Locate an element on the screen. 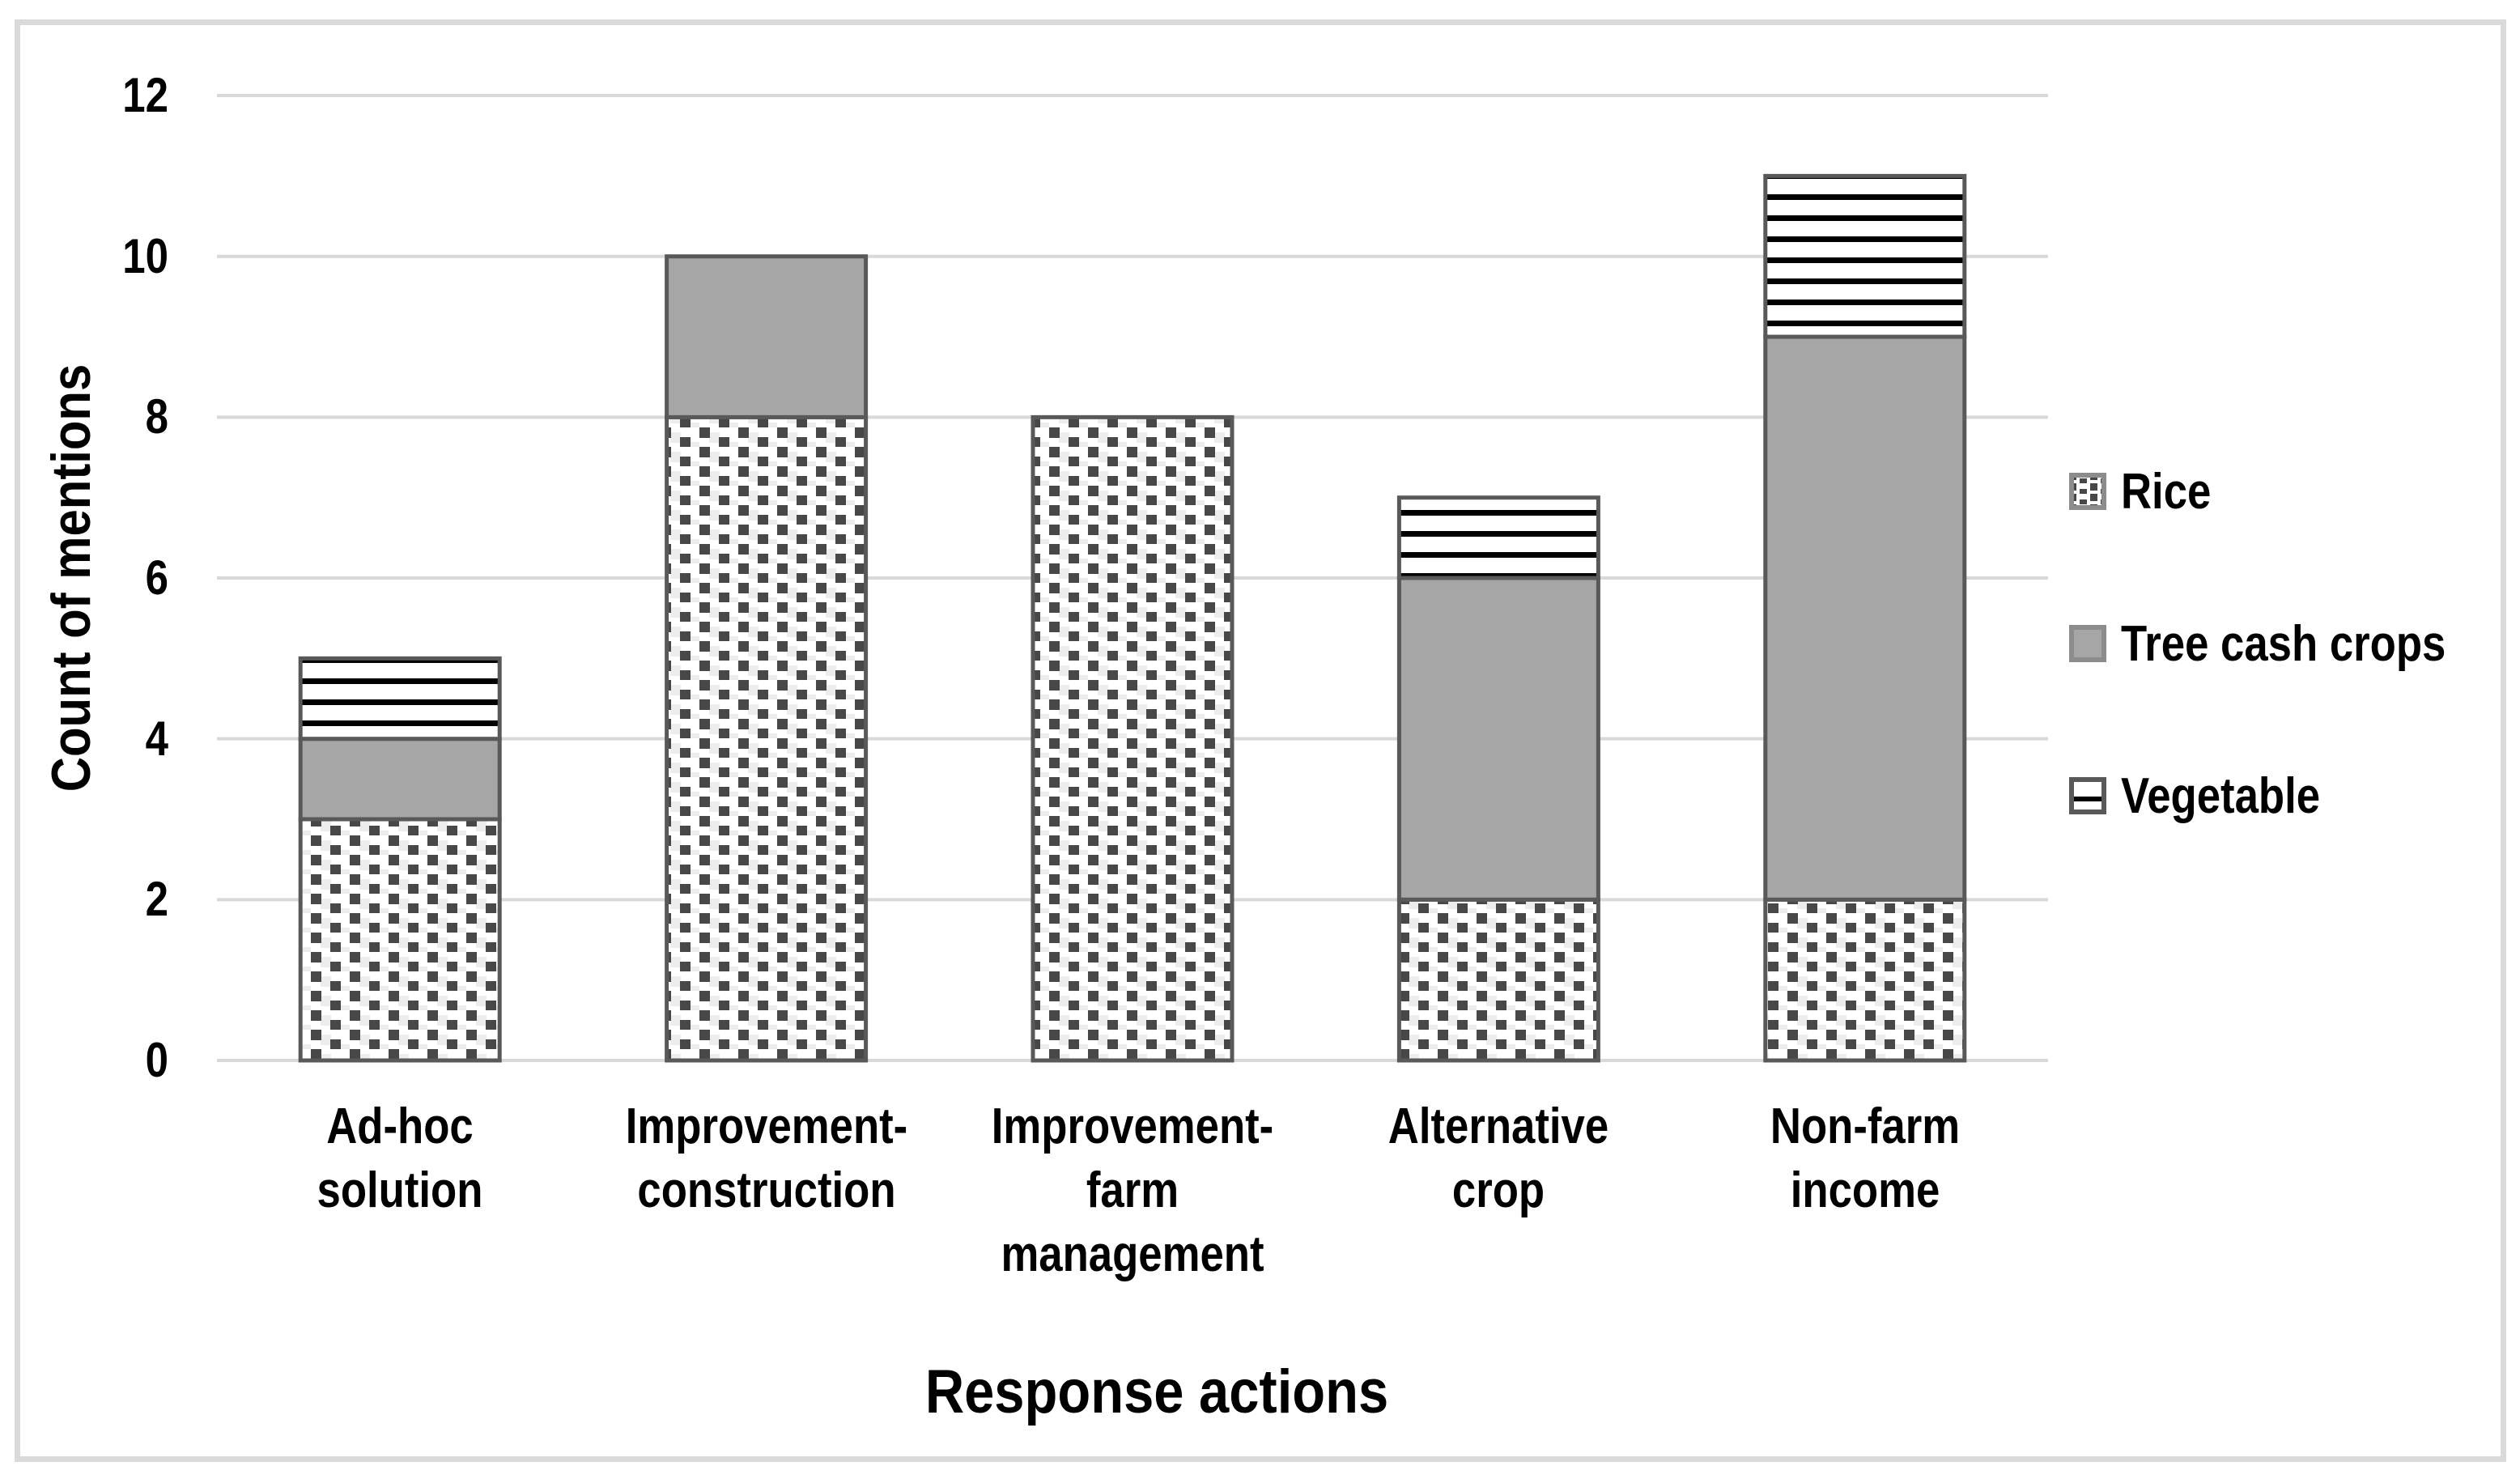  stripe-pattern-swatch-icon is located at coordinates (2087, 795).